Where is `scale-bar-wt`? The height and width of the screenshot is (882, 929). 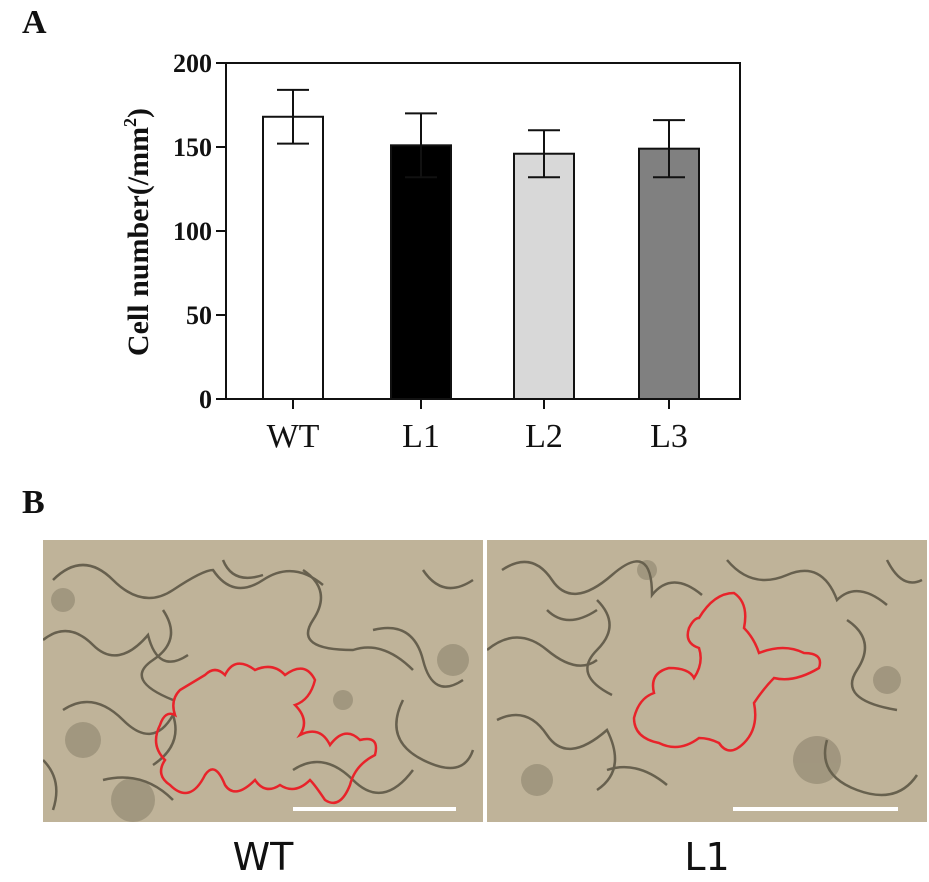
scale-bar-wt is located at coordinates (374, 809).